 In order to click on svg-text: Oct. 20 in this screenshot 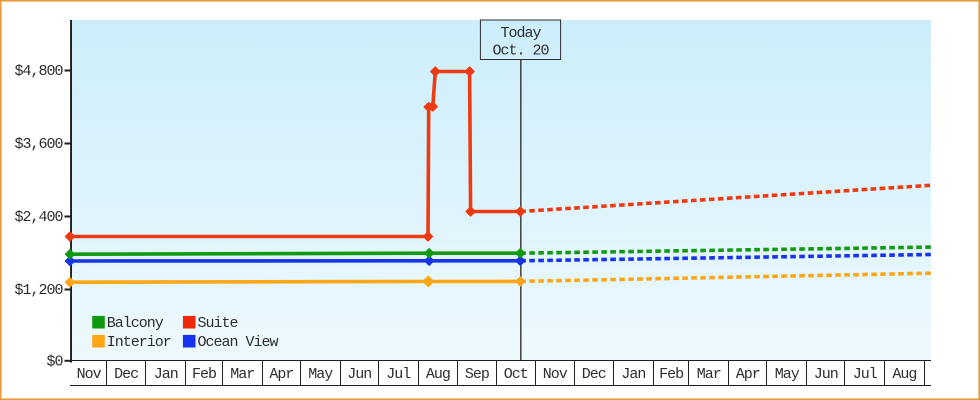, I will do `click(520, 51)`.